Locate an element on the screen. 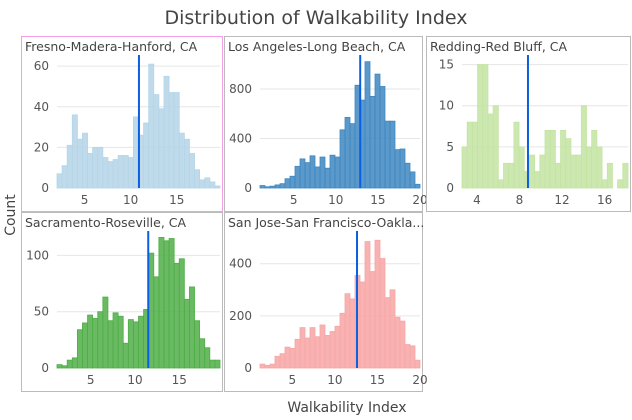  panel-title: Sacramento-Roseville, CA is located at coordinates (106, 222).